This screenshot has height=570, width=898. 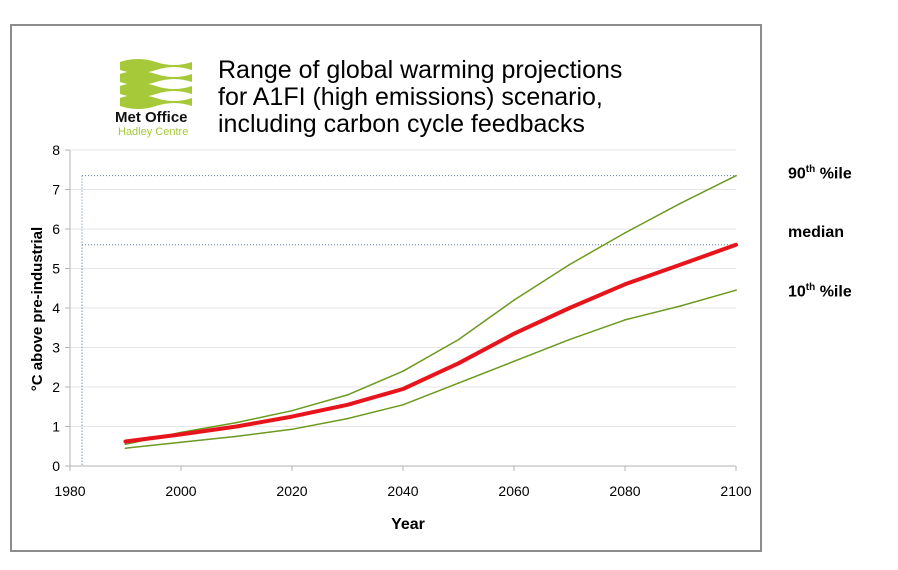 I want to click on y-tick-label: 3, so click(x=56, y=348).